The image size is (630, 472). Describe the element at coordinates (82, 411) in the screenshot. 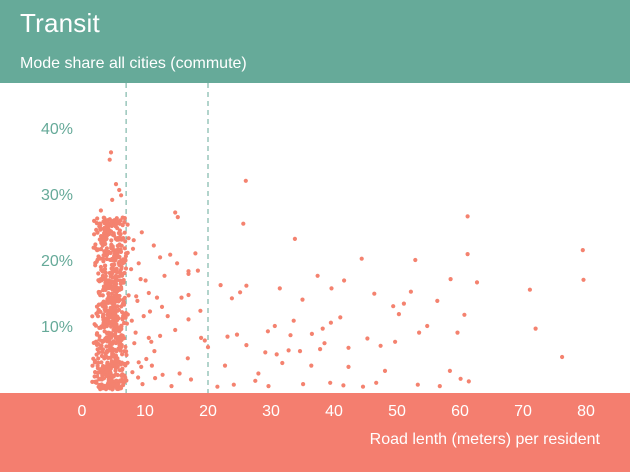

I see `x-tick-label: 0` at that location.